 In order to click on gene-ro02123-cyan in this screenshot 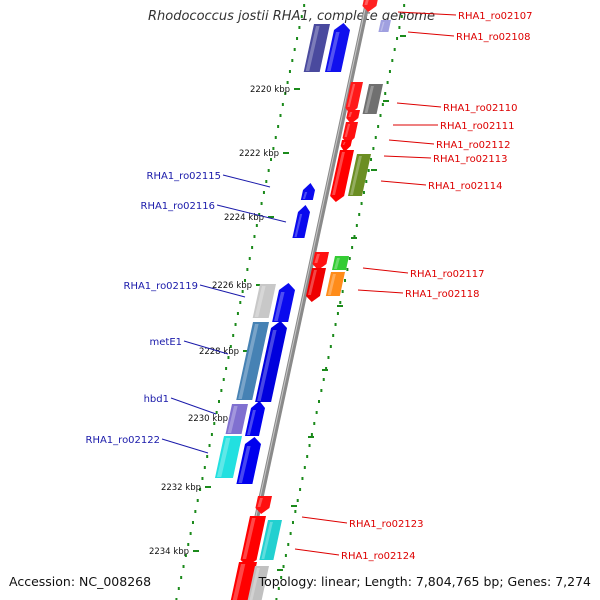, I will do `click(270, 540)`.